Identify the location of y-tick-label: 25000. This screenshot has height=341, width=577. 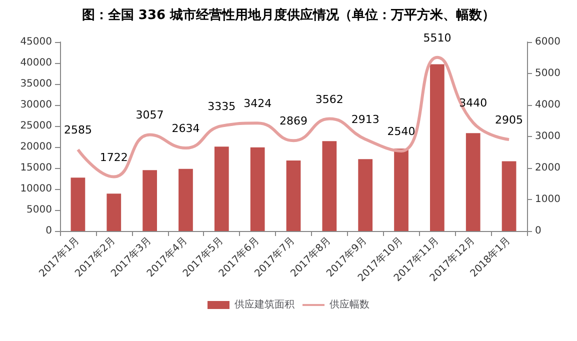
(36, 126).